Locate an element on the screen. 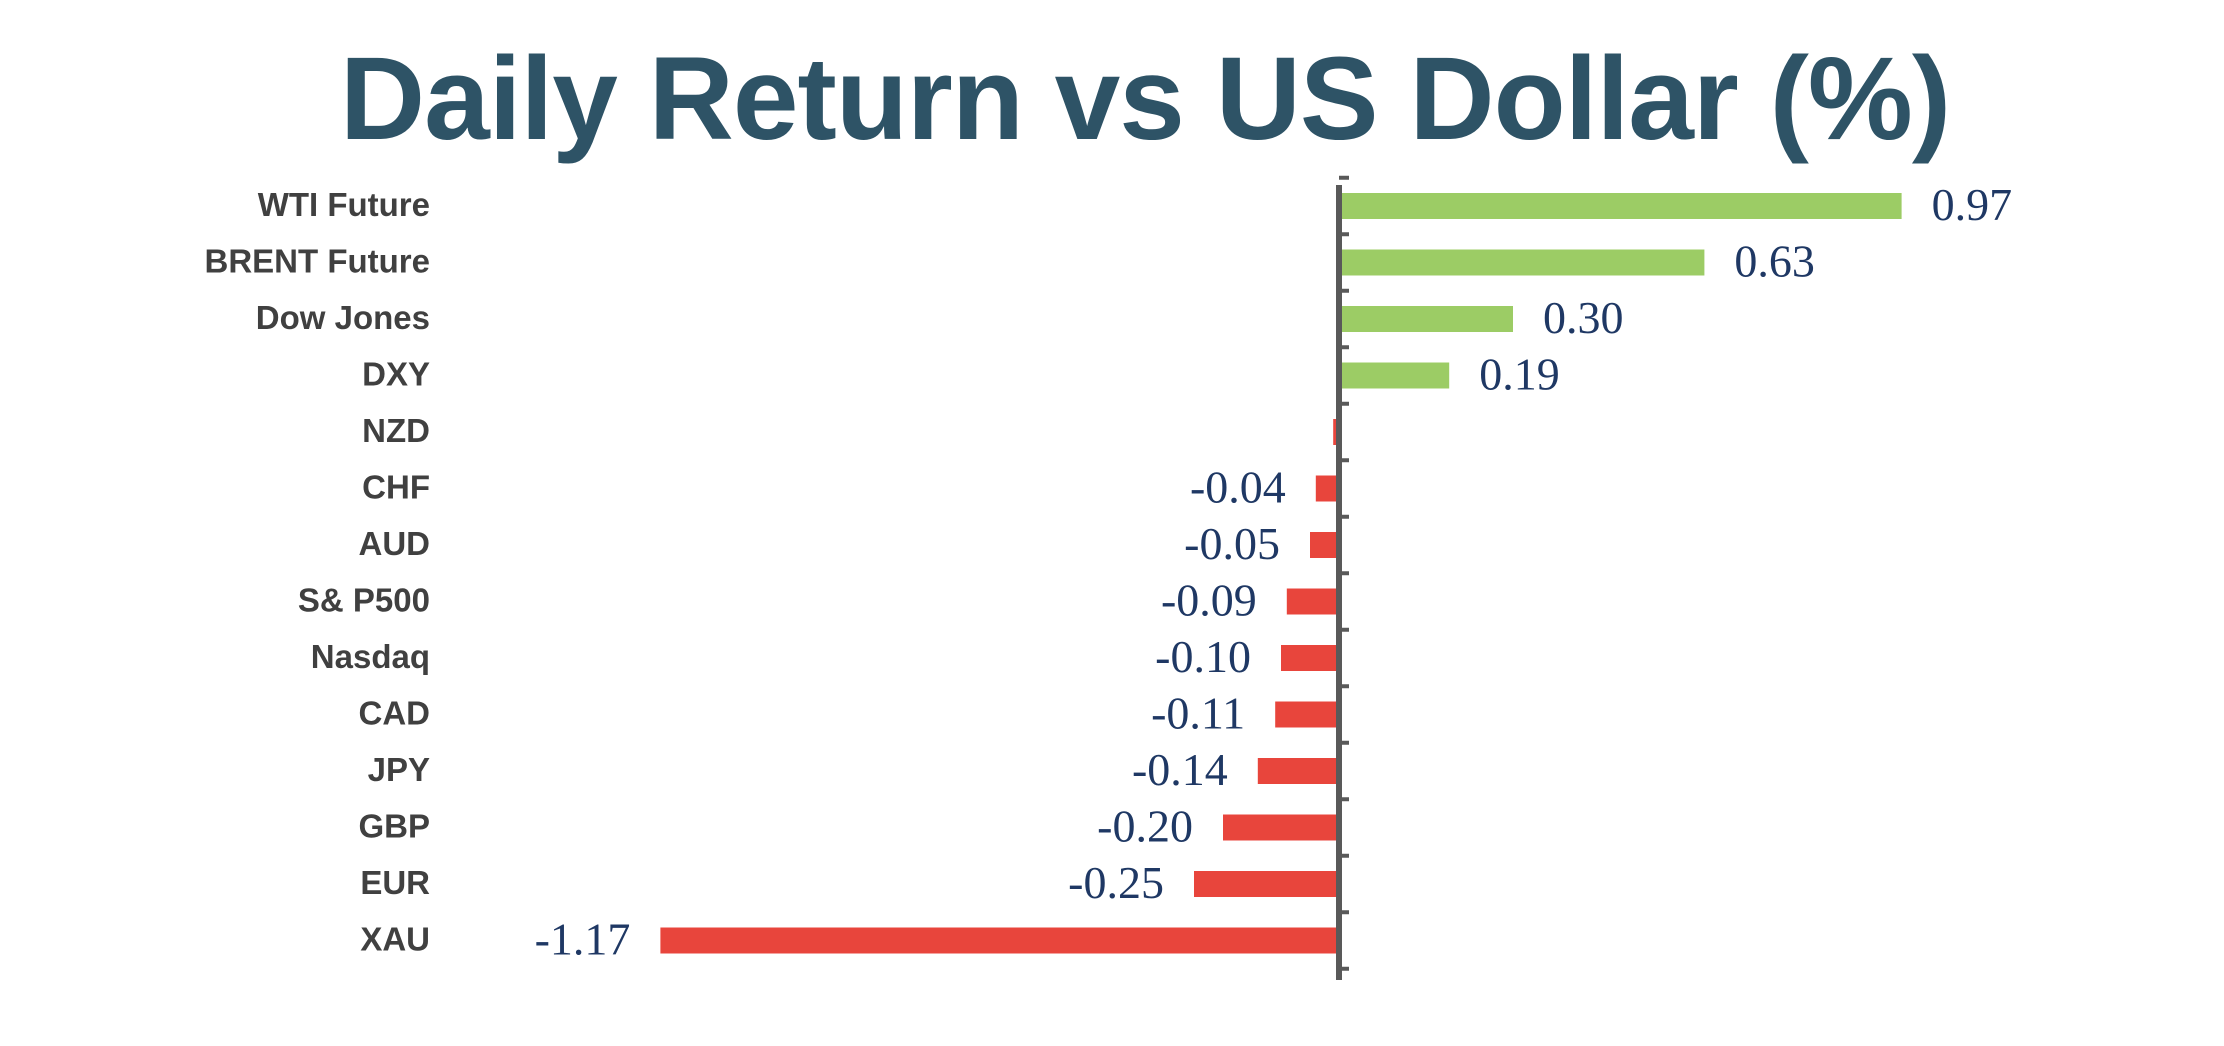 Image resolution: width=2224 pixels, height=1046 pixels. category-label: WTI Future is located at coordinates (344, 204).